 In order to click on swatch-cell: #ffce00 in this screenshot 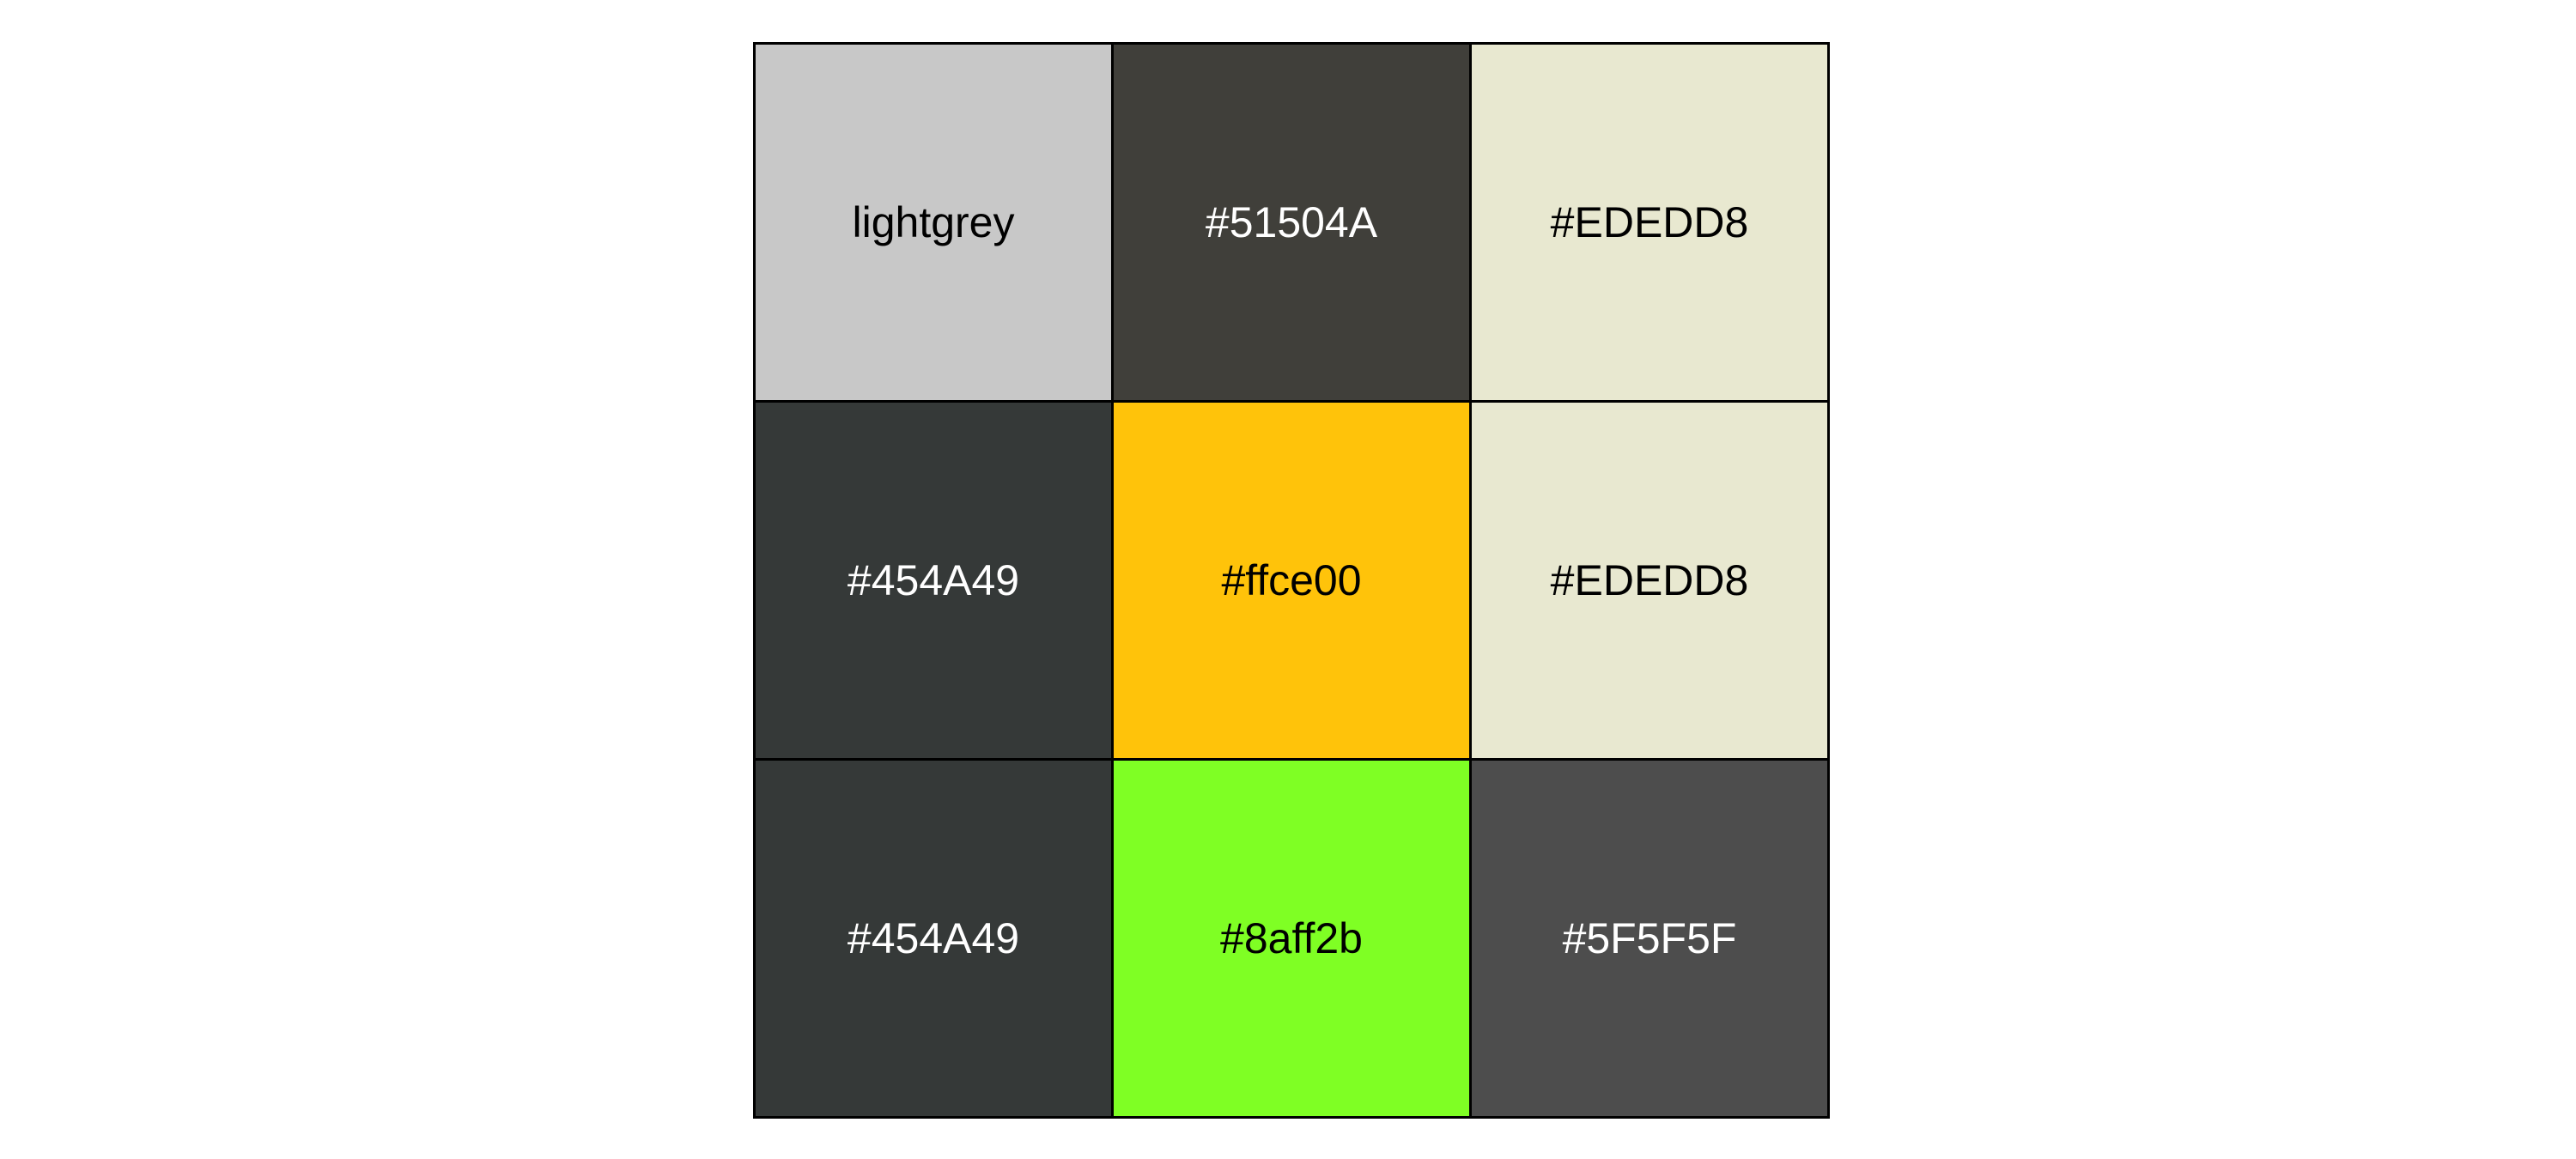, I will do `click(1291, 581)`.